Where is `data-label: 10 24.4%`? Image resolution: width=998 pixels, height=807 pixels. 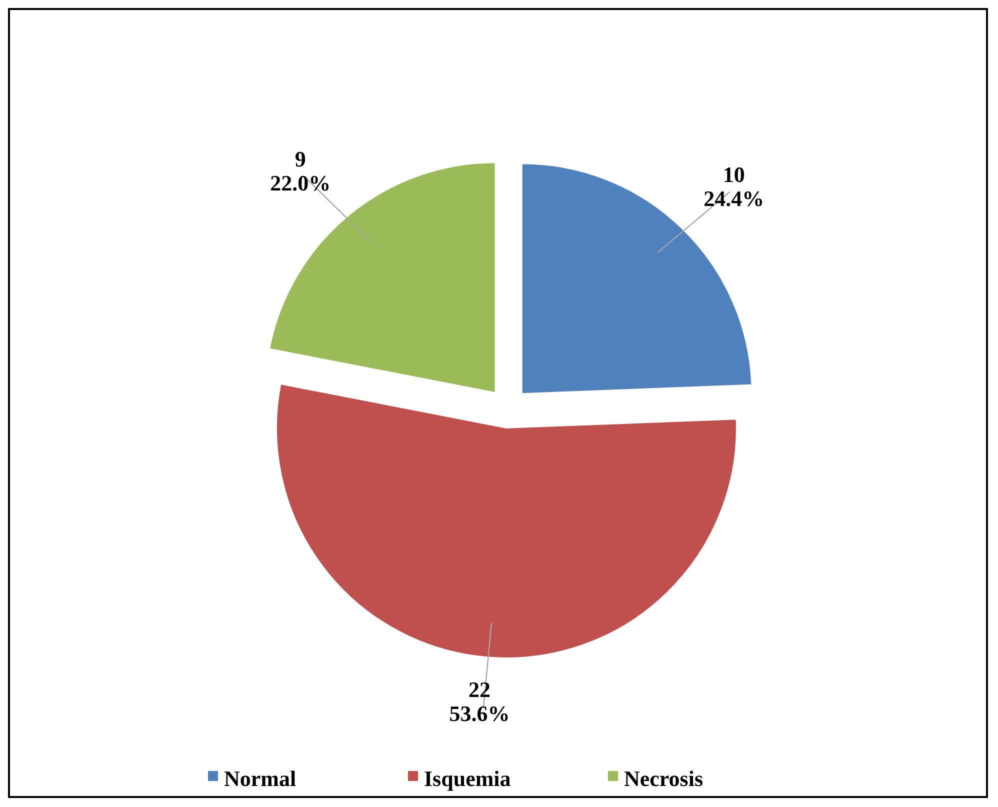 data-label: 10 24.4% is located at coordinates (734, 186).